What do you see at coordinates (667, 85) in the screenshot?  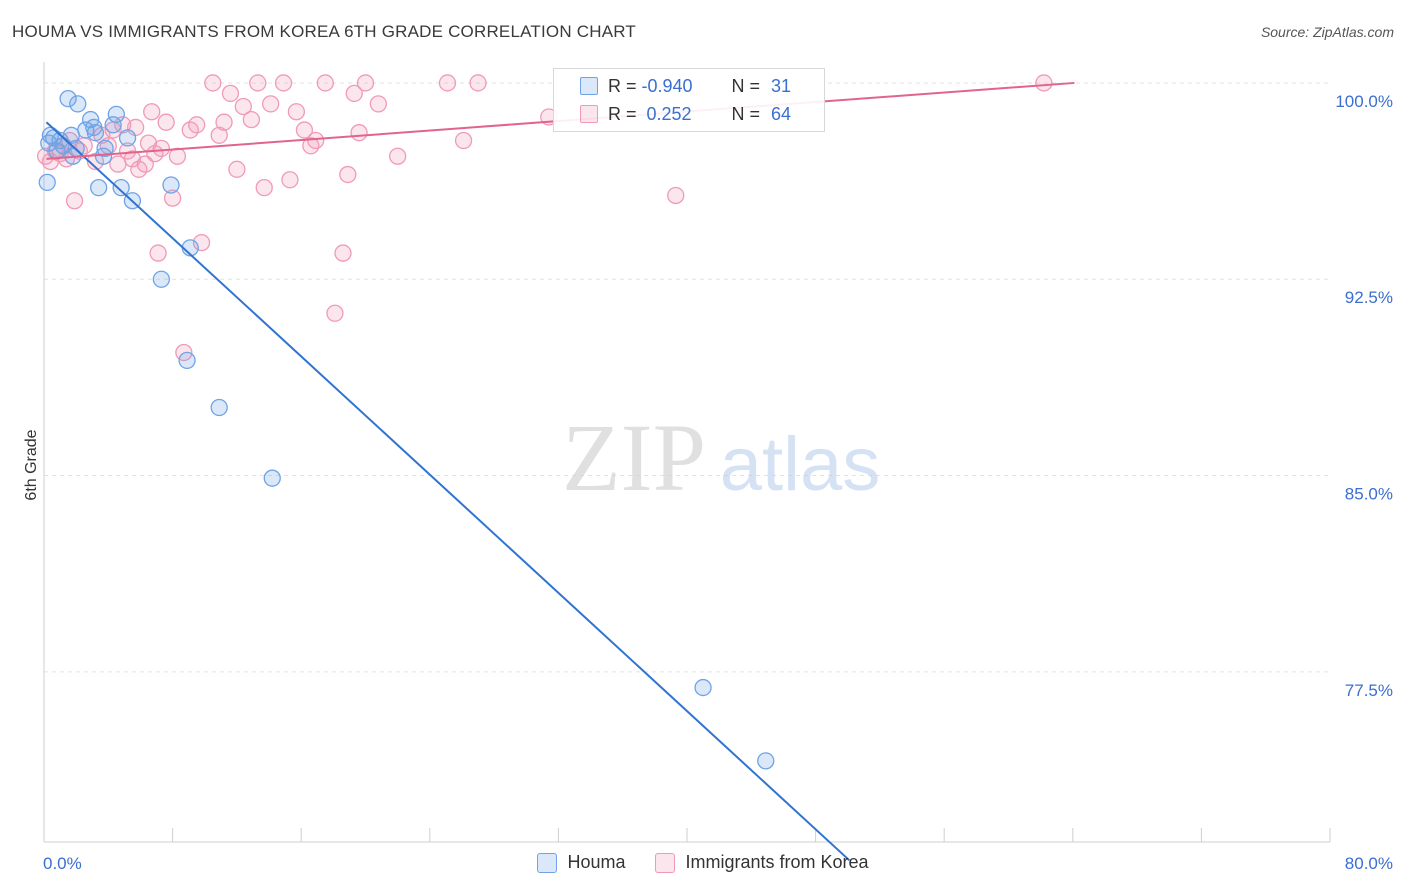 I see `legend-r-value: -0.940` at bounding box center [667, 85].